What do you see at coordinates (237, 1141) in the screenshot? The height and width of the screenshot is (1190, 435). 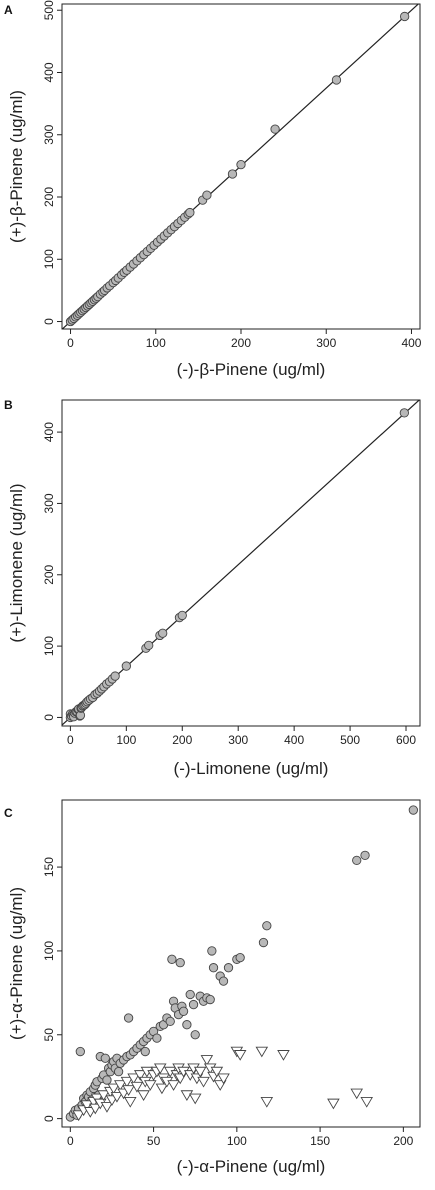 I see `panel-c-x-tick-label: 100` at bounding box center [237, 1141].